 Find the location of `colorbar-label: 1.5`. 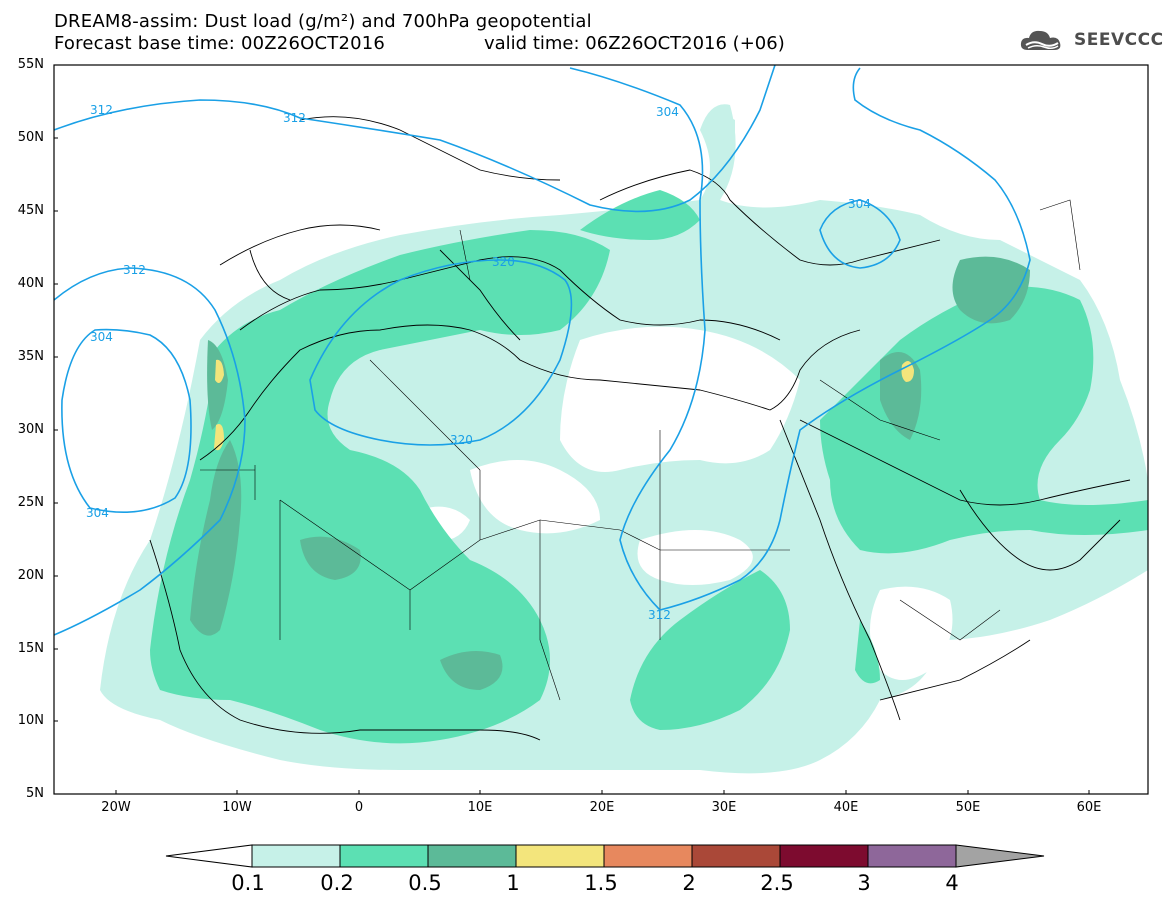

colorbar-label: 1.5 is located at coordinates (601, 883).